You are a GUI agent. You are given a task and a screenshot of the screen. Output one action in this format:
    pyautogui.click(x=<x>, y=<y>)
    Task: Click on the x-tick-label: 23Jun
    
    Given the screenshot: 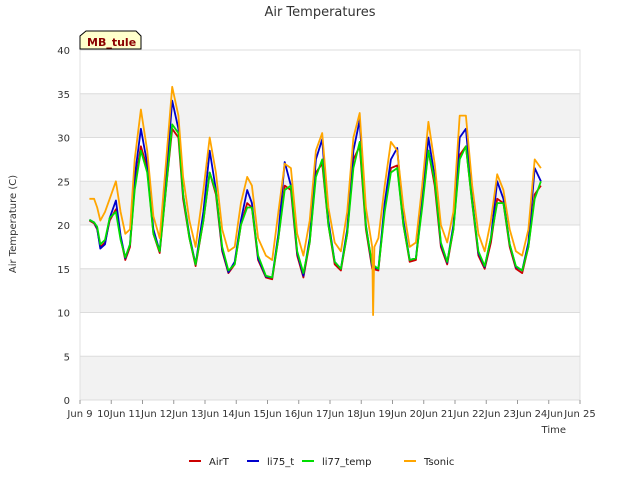 What is the action you would take?
    pyautogui.click(x=517, y=414)
    